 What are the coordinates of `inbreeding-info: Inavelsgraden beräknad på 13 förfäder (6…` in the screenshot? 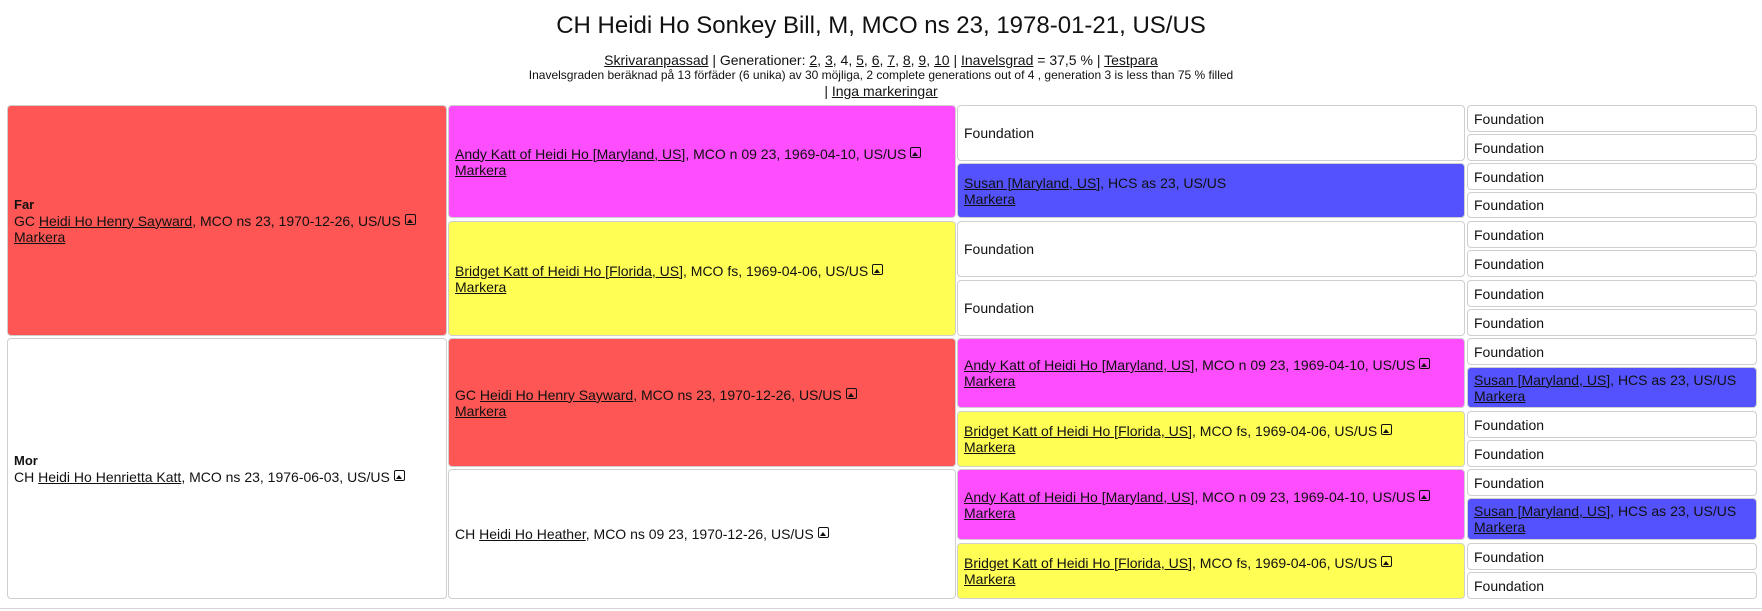 It's located at (881, 75).